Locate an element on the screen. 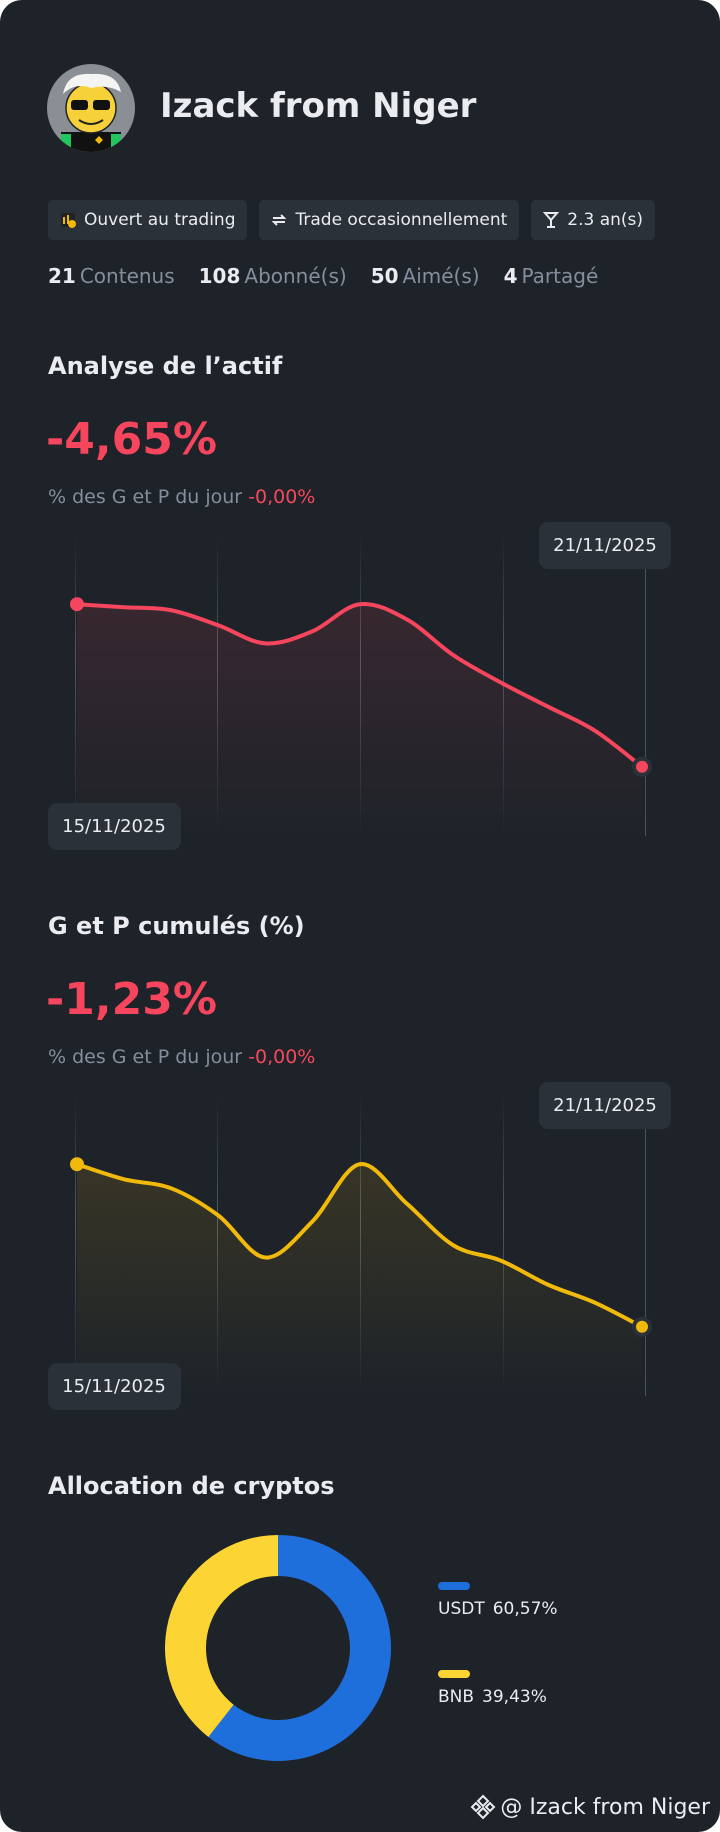  legend-entry: USDT 60,57% is located at coordinates (498, 1609).